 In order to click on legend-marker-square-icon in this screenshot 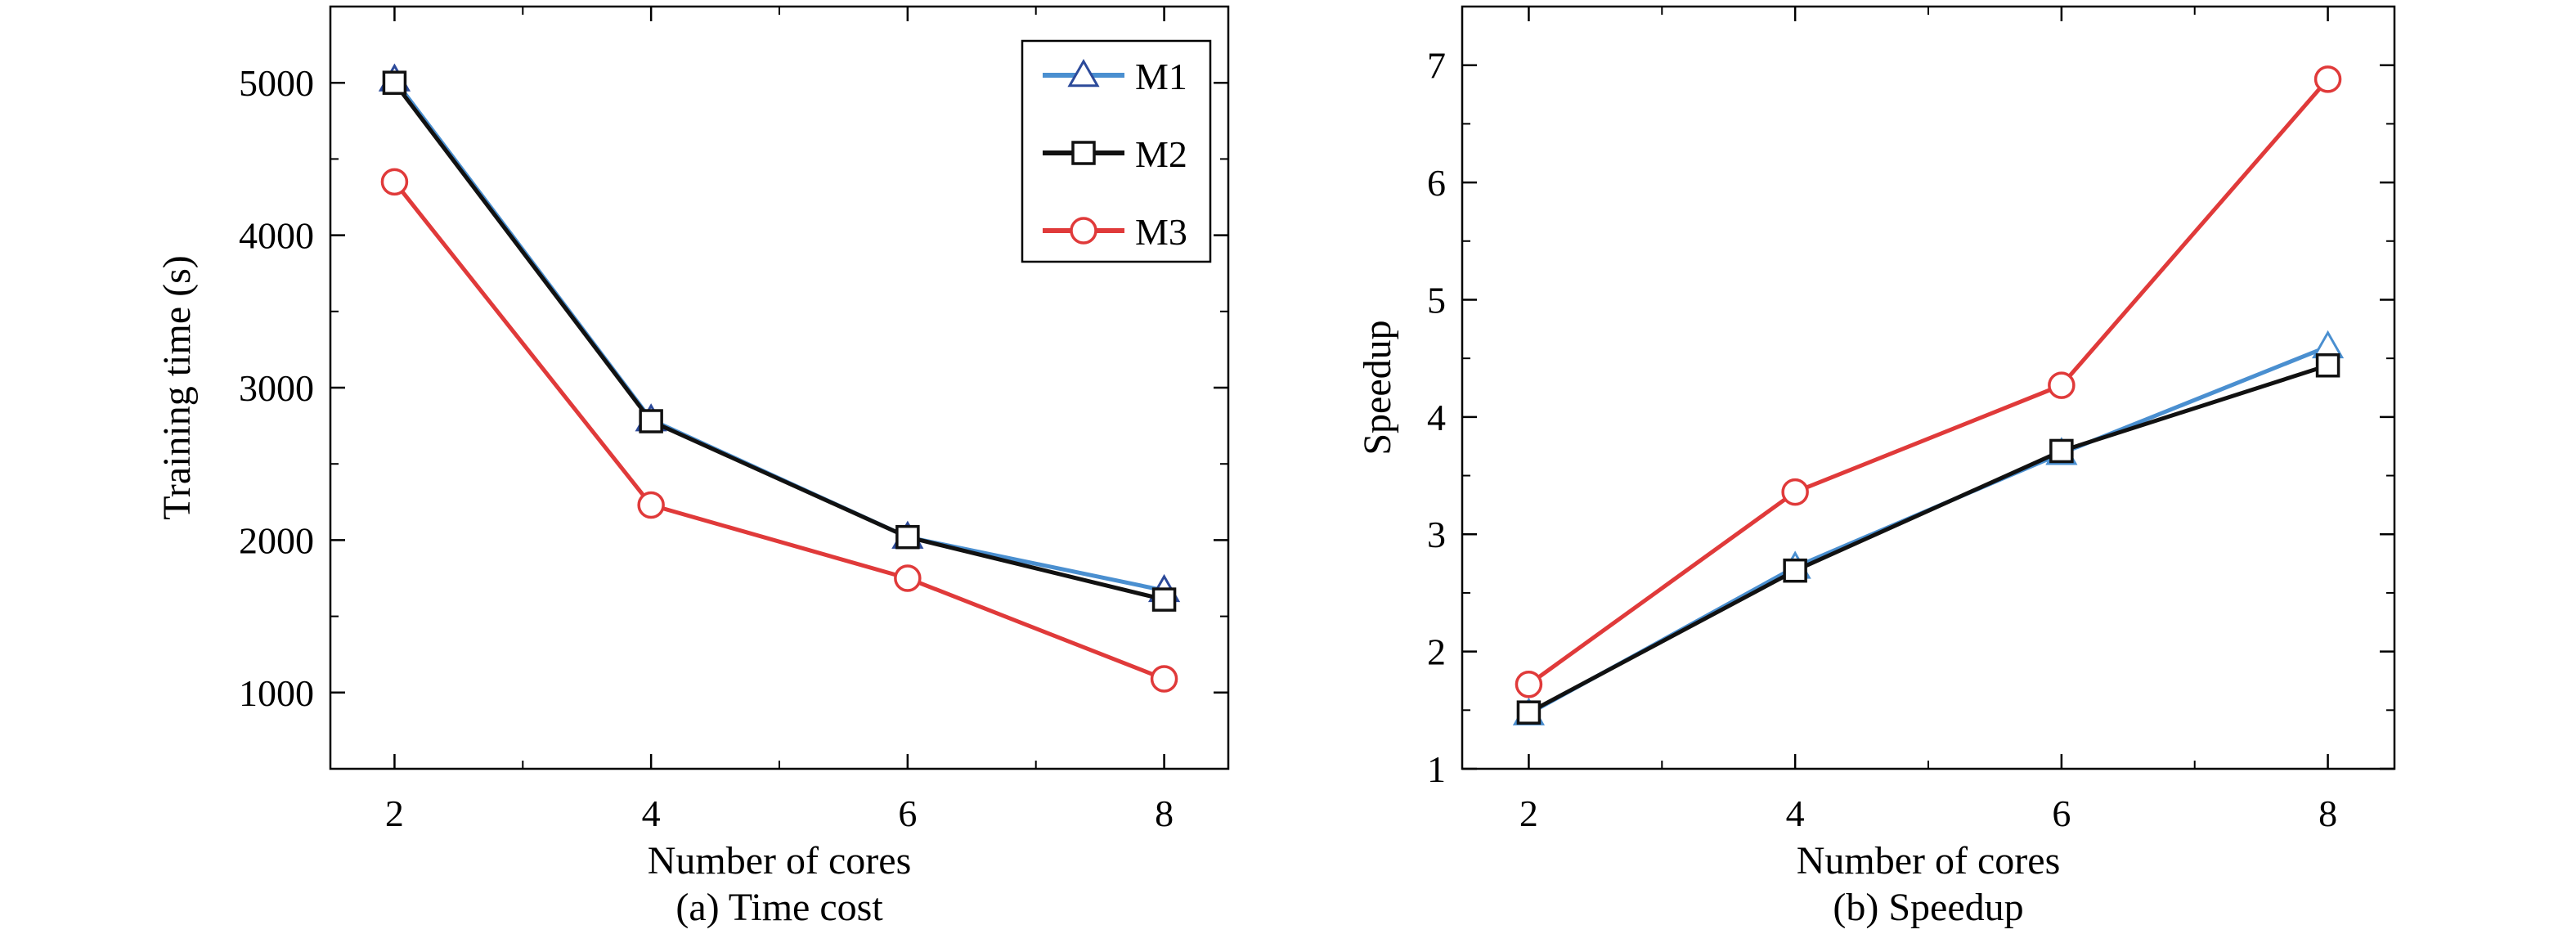, I will do `click(1083, 153)`.